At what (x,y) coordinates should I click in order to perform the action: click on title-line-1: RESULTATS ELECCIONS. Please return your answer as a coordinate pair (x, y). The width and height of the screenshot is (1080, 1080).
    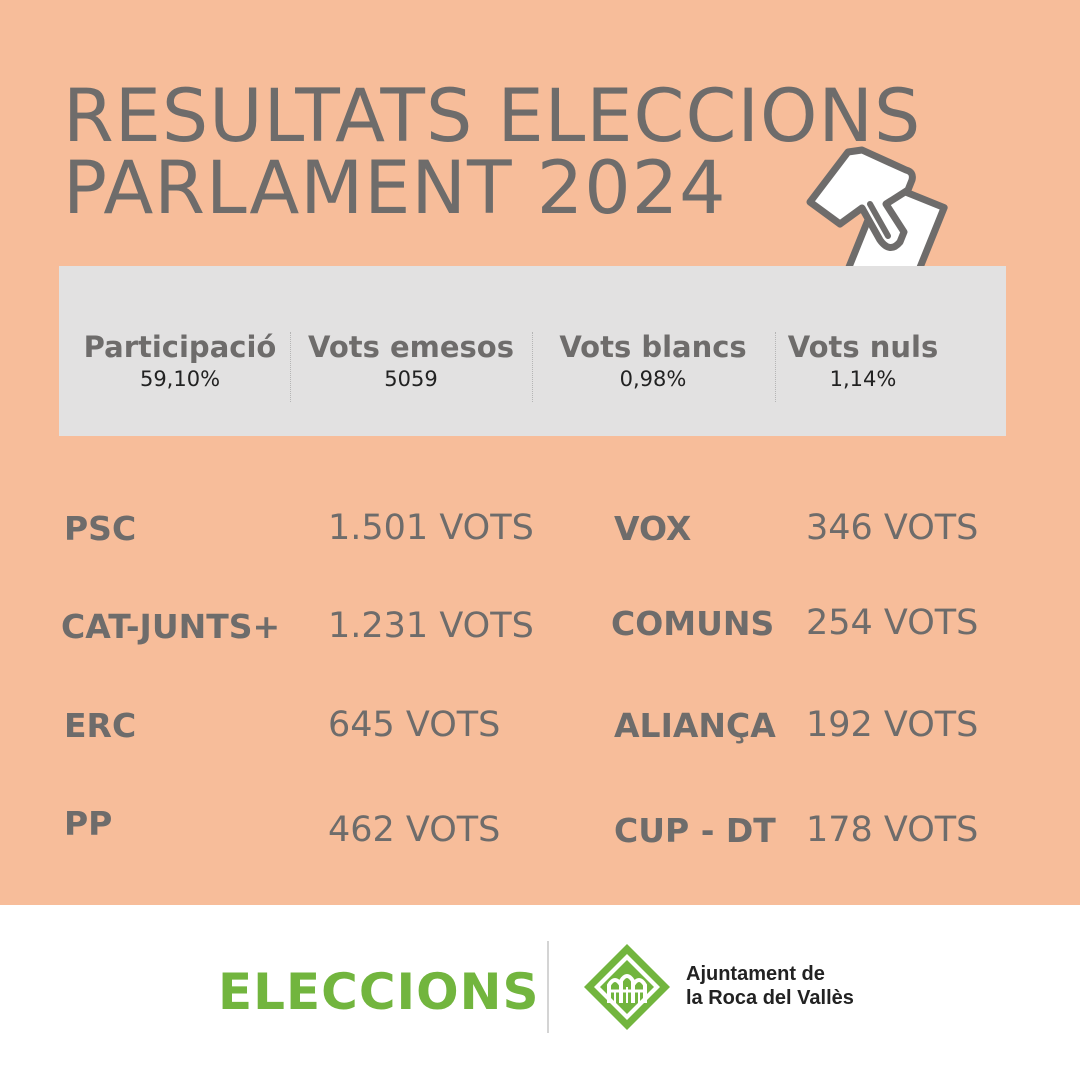
    Looking at the image, I should click on (492, 116).